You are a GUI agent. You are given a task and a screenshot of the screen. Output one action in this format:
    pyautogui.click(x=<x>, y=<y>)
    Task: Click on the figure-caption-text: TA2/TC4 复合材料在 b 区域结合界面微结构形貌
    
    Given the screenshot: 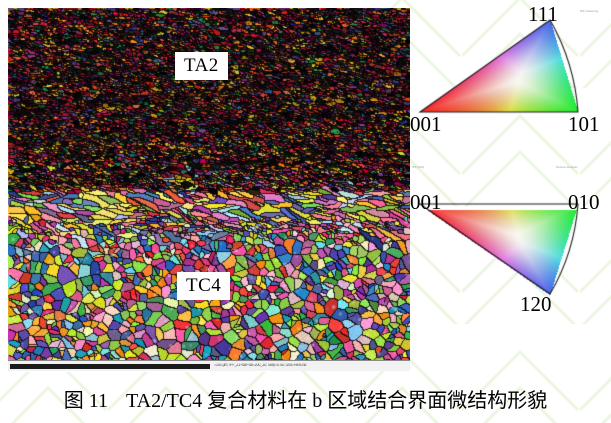 What is the action you would take?
    pyautogui.click(x=337, y=401)
    